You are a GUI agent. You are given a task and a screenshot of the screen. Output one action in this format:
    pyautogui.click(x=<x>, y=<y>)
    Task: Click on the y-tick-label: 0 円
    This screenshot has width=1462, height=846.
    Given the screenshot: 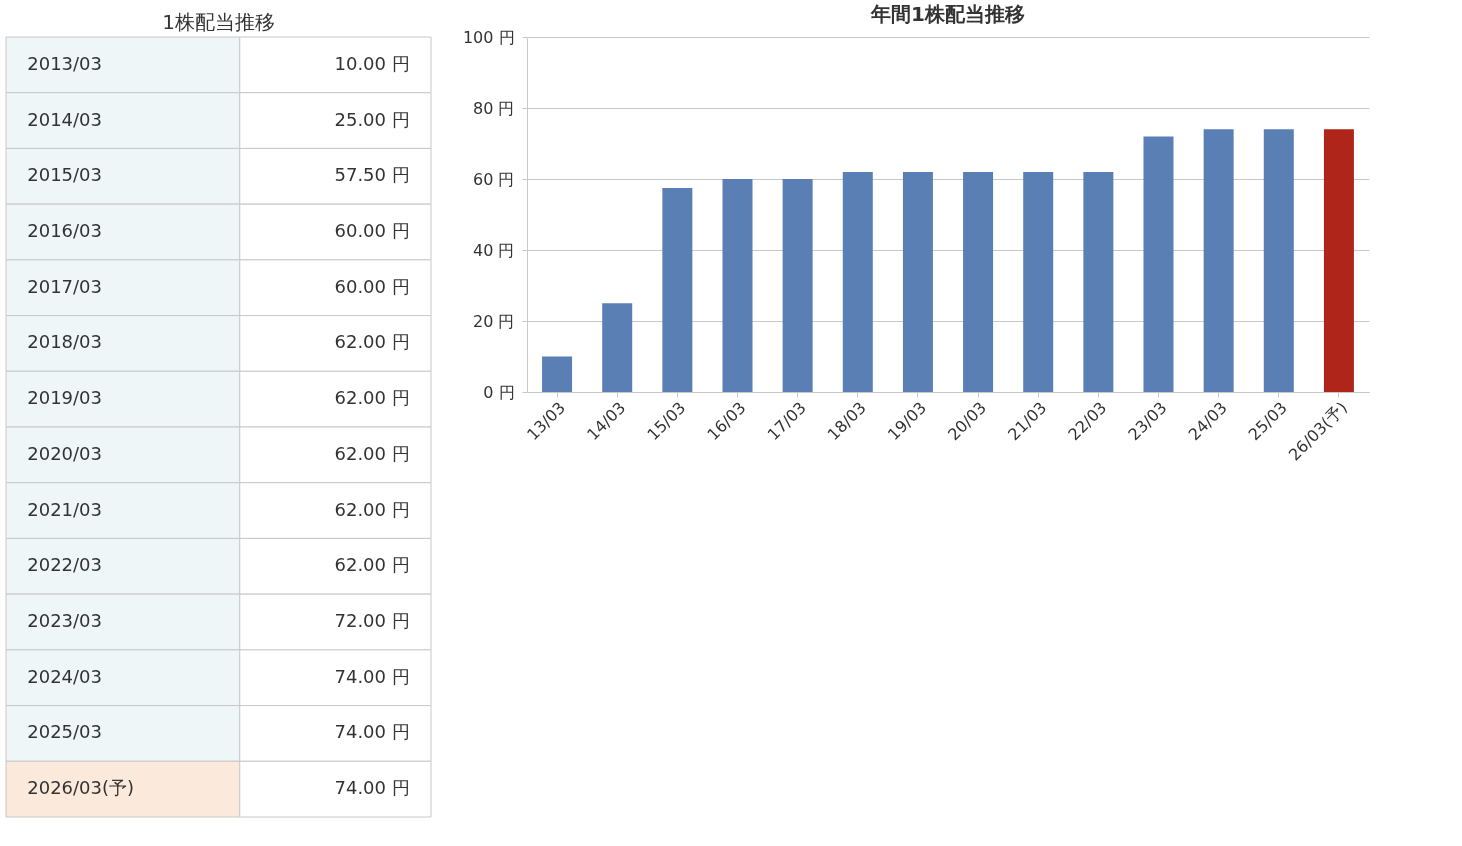 What is the action you would take?
    pyautogui.click(x=499, y=392)
    